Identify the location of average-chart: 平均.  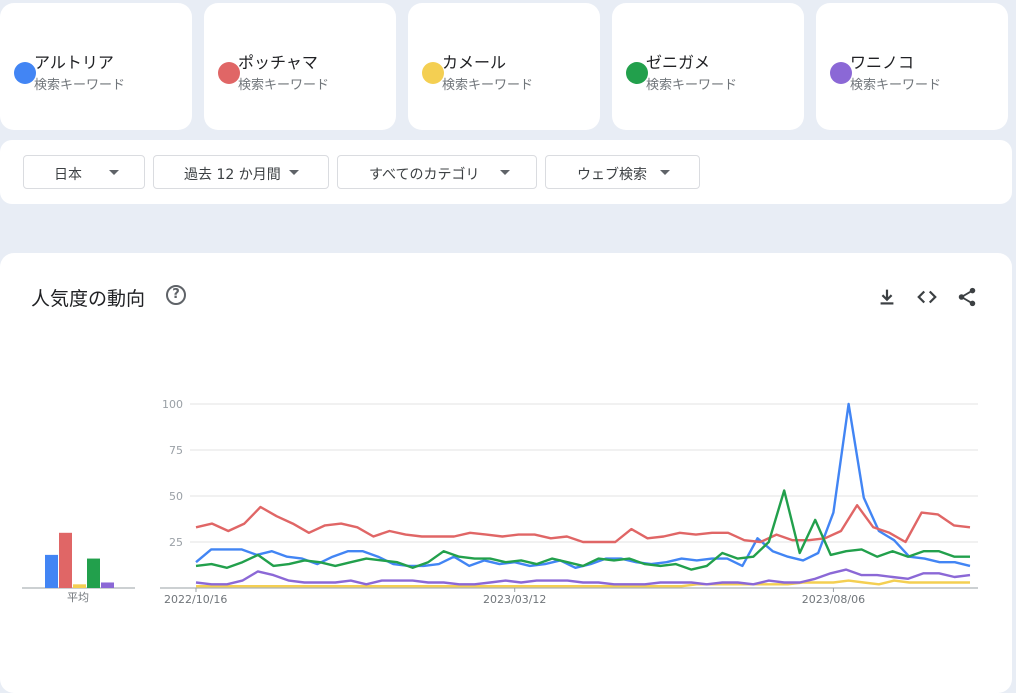
(78, 568).